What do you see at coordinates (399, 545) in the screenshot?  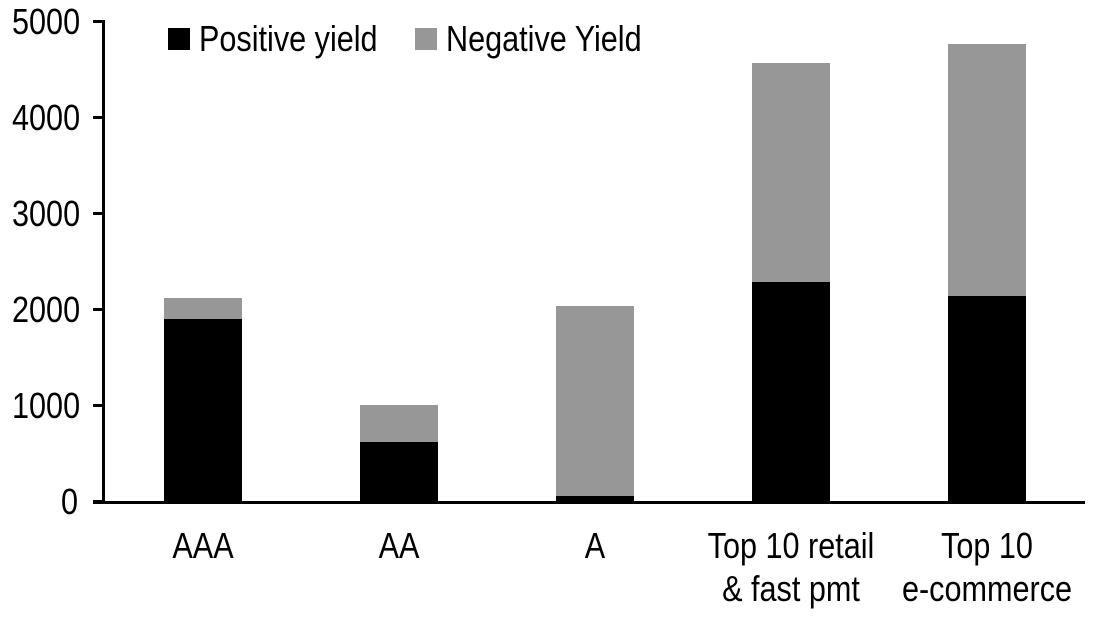 I see `x-label-aa: AA` at bounding box center [399, 545].